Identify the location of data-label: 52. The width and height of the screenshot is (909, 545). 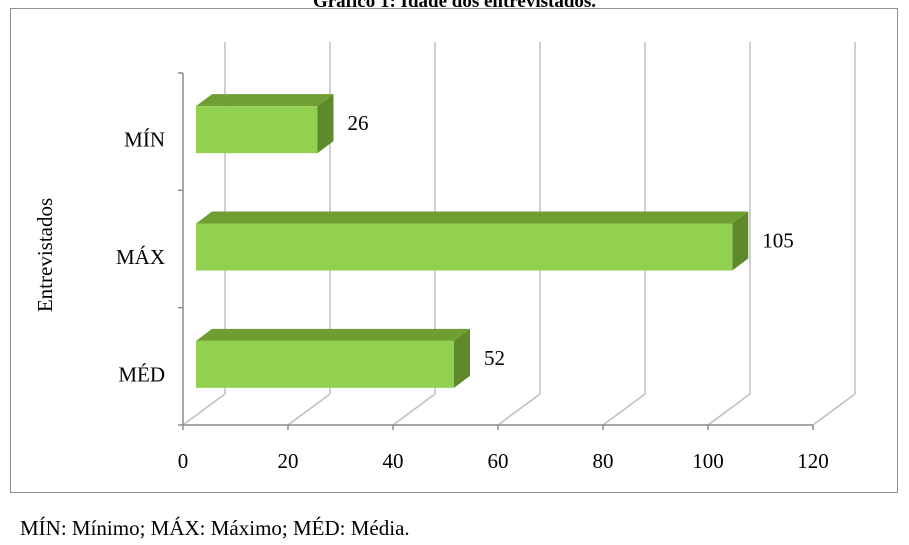
(494, 358).